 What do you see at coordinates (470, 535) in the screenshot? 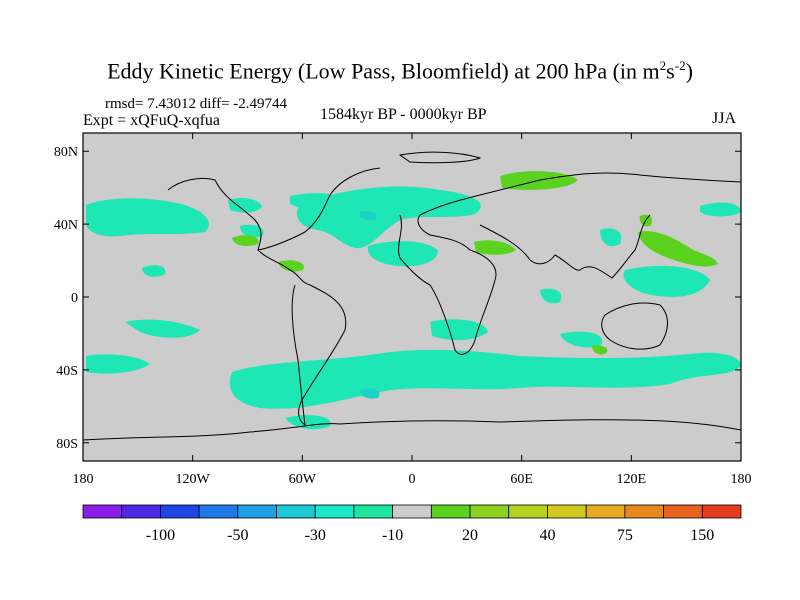
I see `colorbar-label: 20` at bounding box center [470, 535].